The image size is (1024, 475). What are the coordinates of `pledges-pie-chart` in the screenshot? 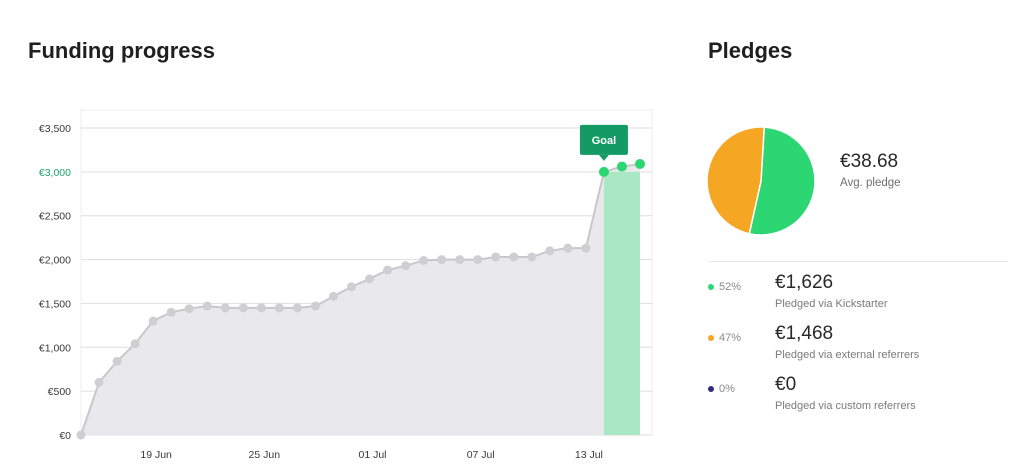 It's located at (761, 181).